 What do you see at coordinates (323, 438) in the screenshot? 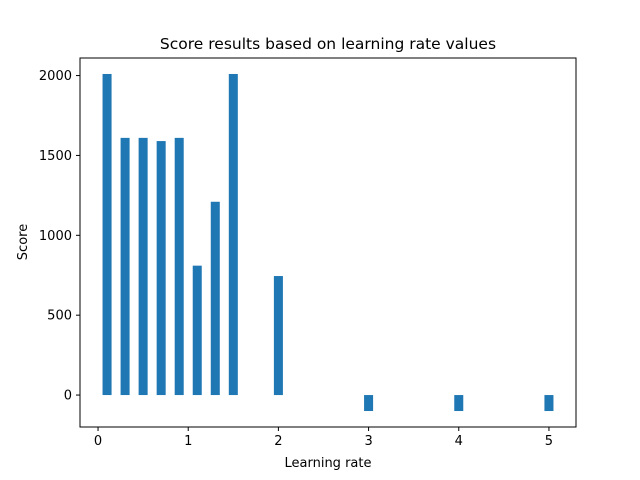
I see `x-axis-ticks: 0 1 2 3 4 5` at bounding box center [323, 438].